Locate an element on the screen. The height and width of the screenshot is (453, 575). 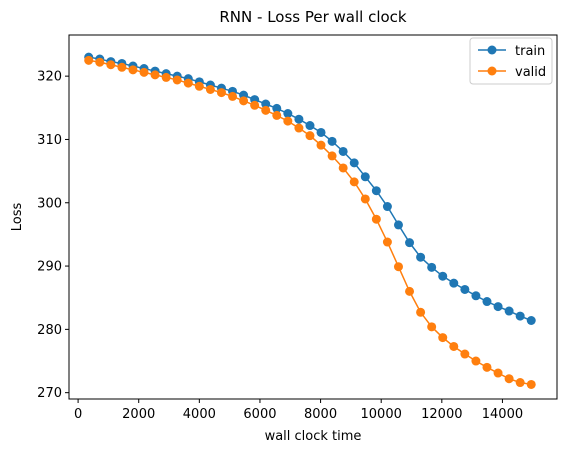
chart-title: RNN - Loss Per wall clock is located at coordinates (313, 17).